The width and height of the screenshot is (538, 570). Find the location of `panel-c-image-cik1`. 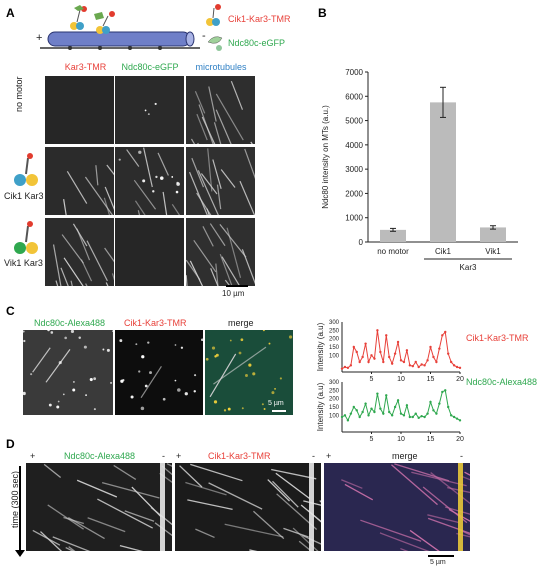

panel-c-image-cik1 is located at coordinates (159, 372).